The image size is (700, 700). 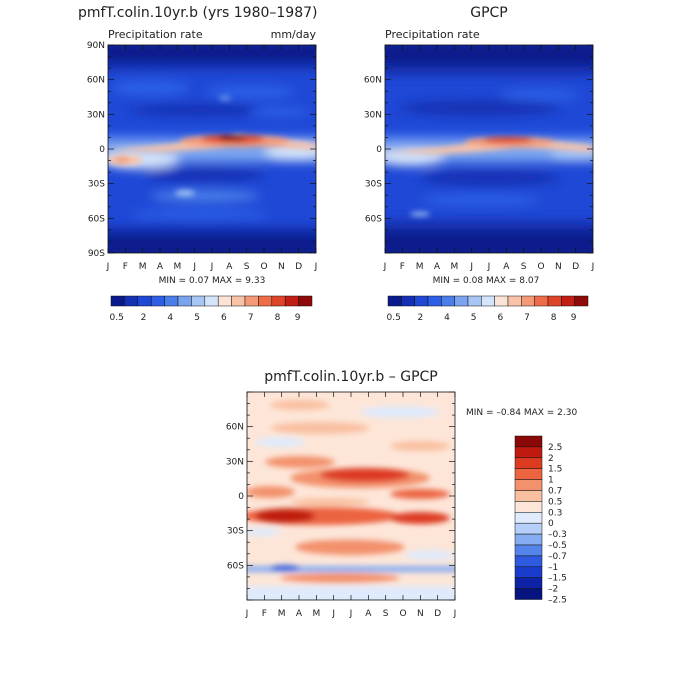 What do you see at coordinates (555, 513) in the screenshot?
I see `colorbar-label: 0.3` at bounding box center [555, 513].